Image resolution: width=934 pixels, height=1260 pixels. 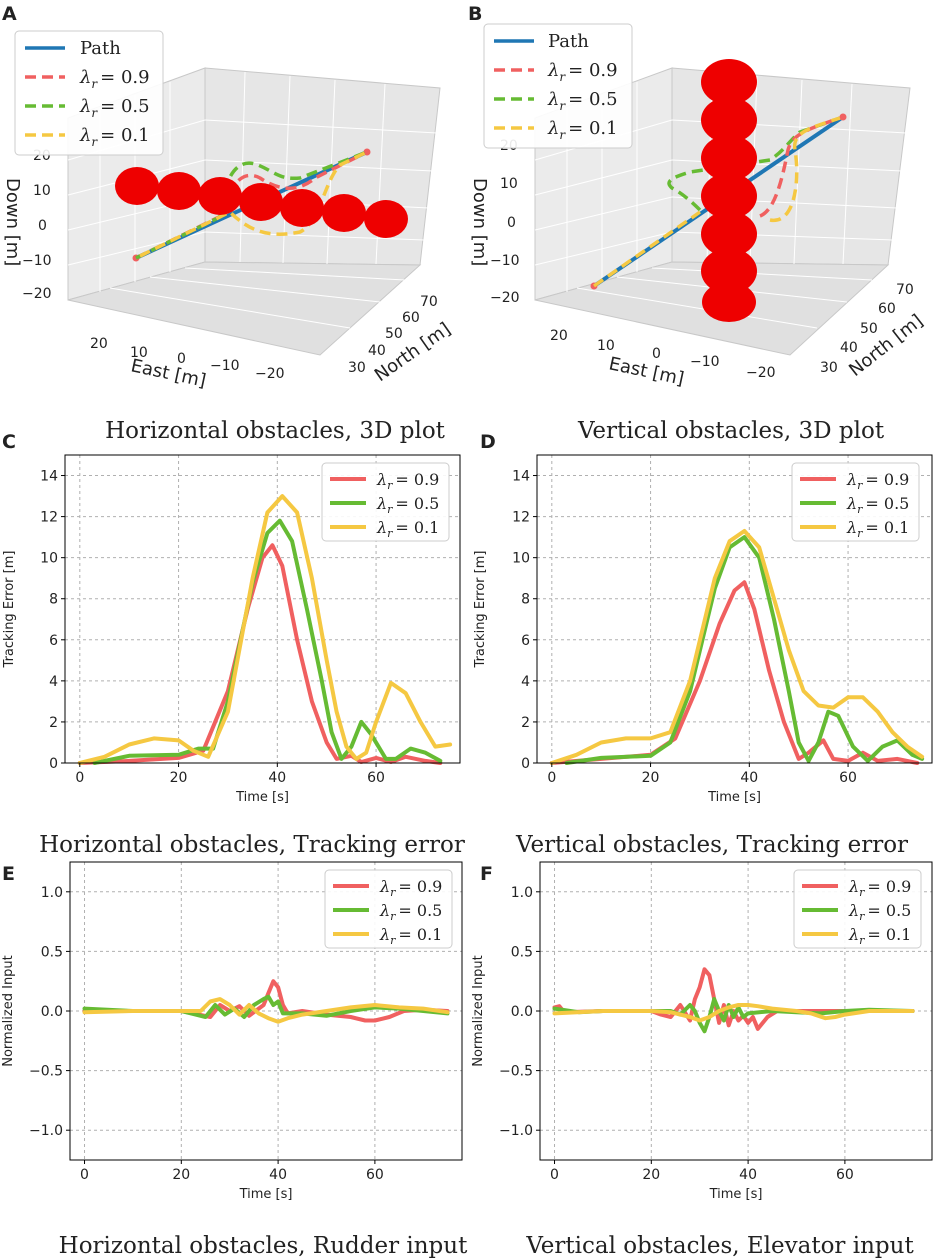 What do you see at coordinates (53, 600) in the screenshot?
I see `y-tick-label: 8` at bounding box center [53, 600].